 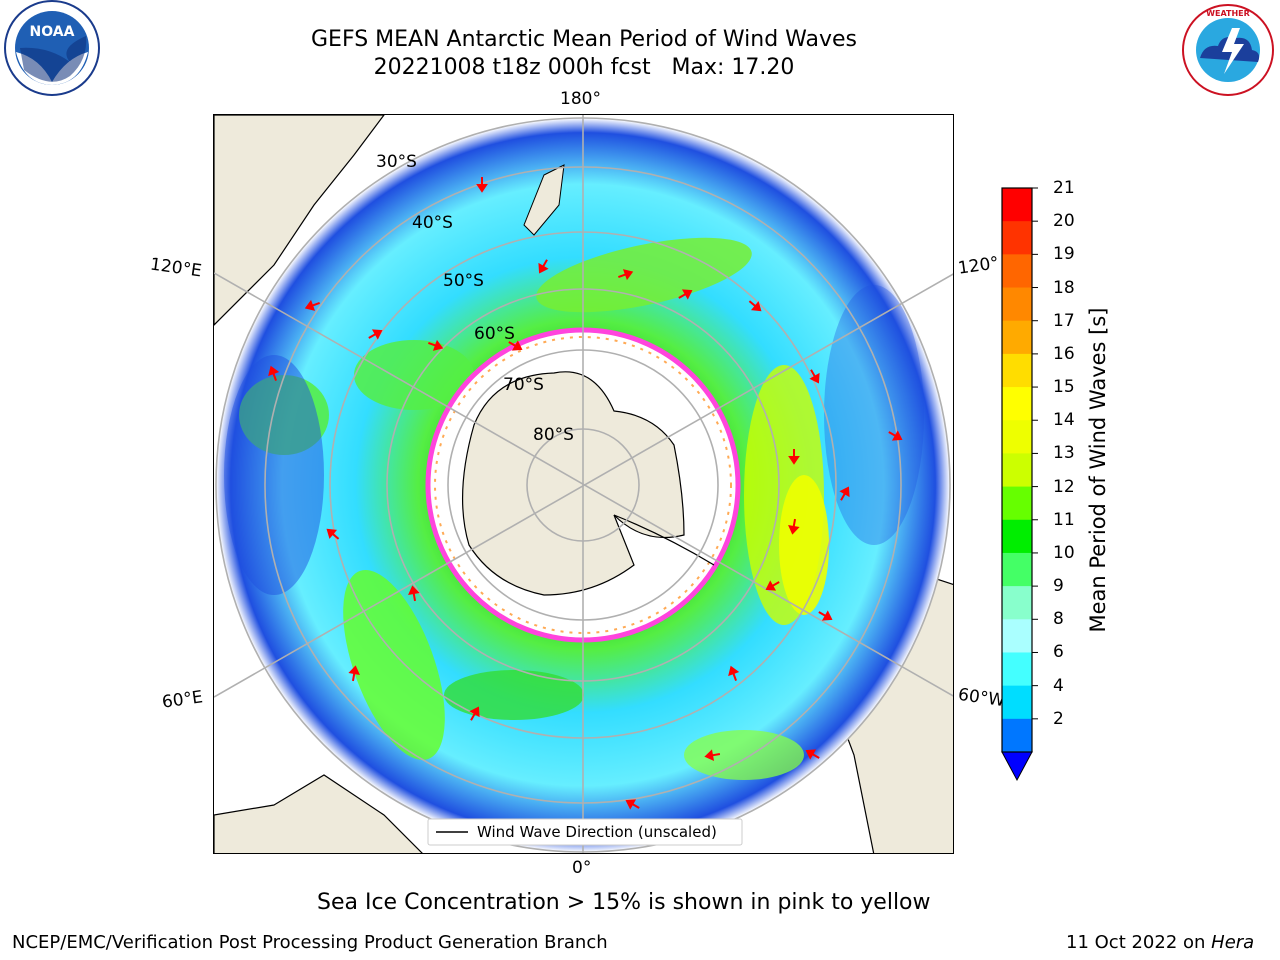 What do you see at coordinates (1228, 13) in the screenshot?
I see `svg-text: WEATHER` at bounding box center [1228, 13].